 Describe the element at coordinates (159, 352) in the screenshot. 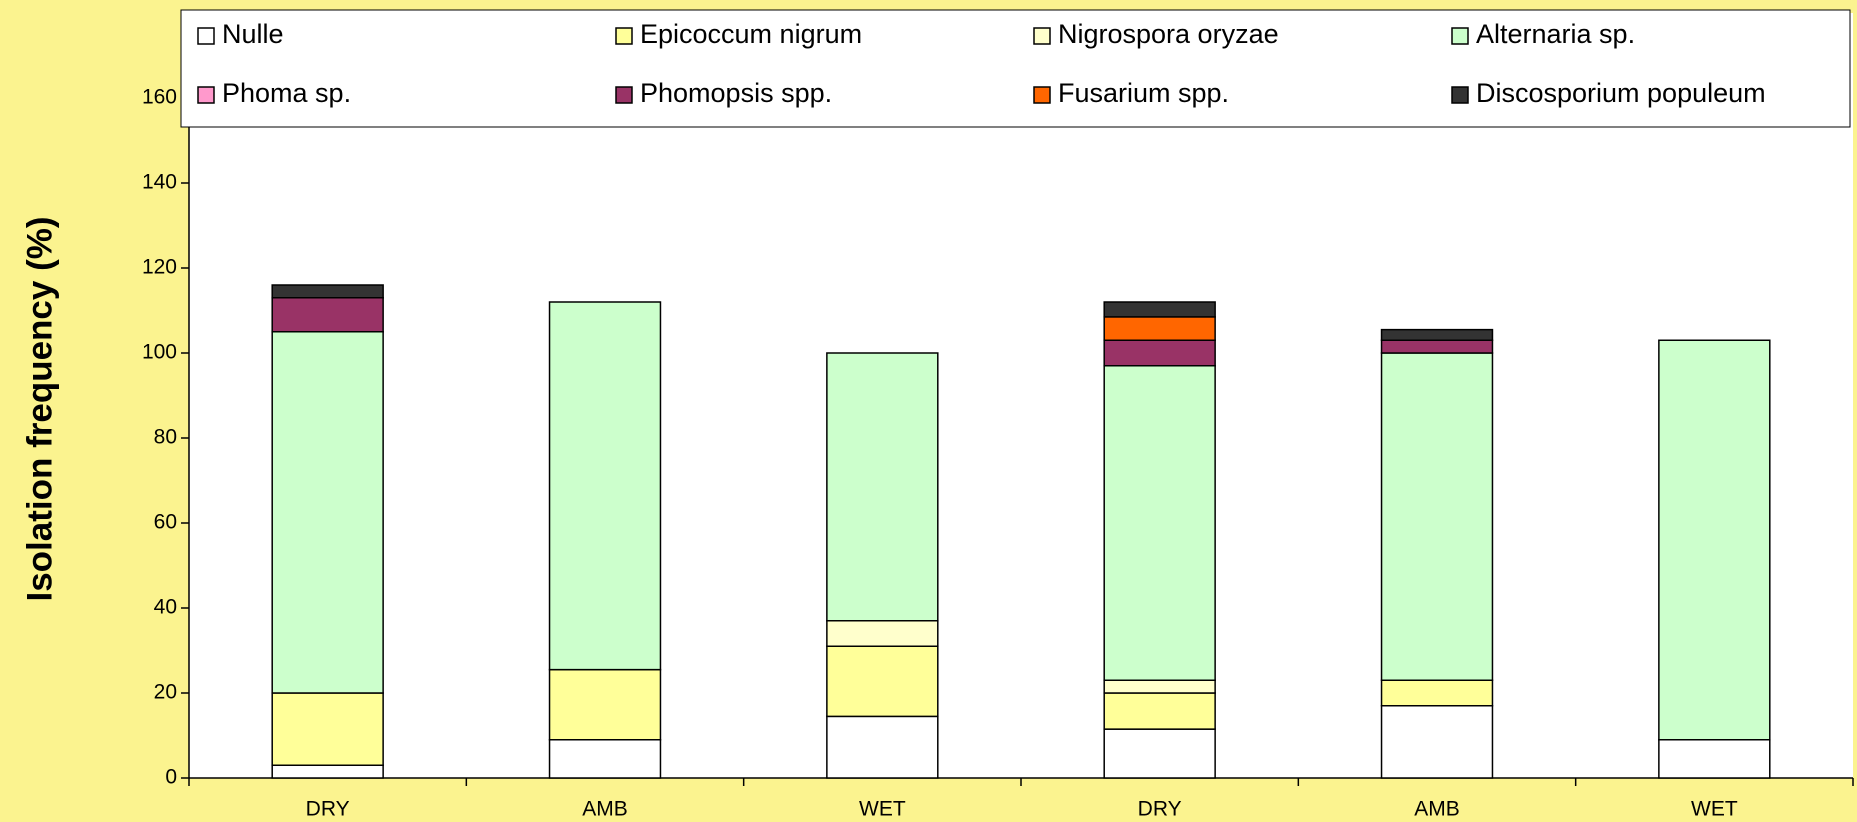

I see `y-tick-label: 100` at that location.